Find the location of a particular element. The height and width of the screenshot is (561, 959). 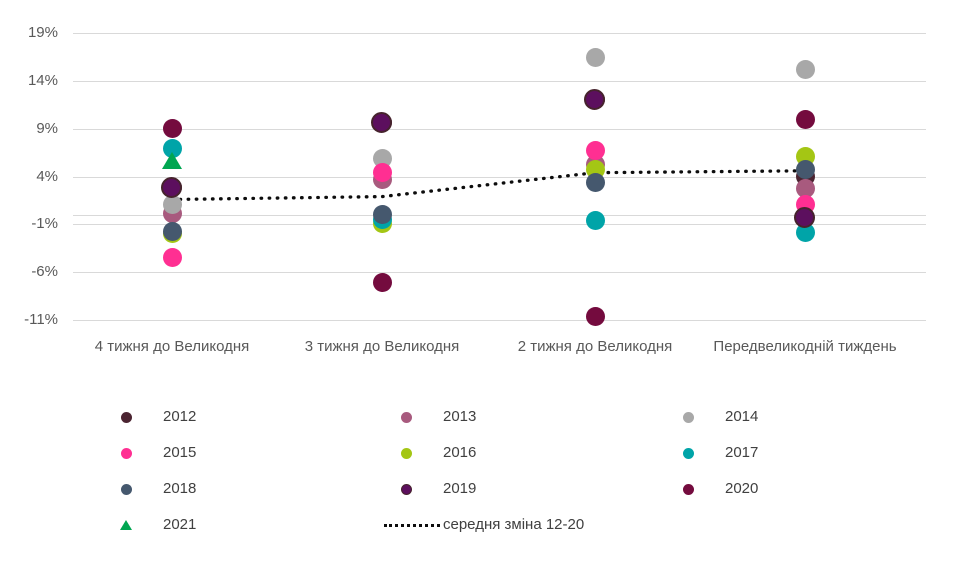

legend-swatch-2017 is located at coordinates (688, 453).